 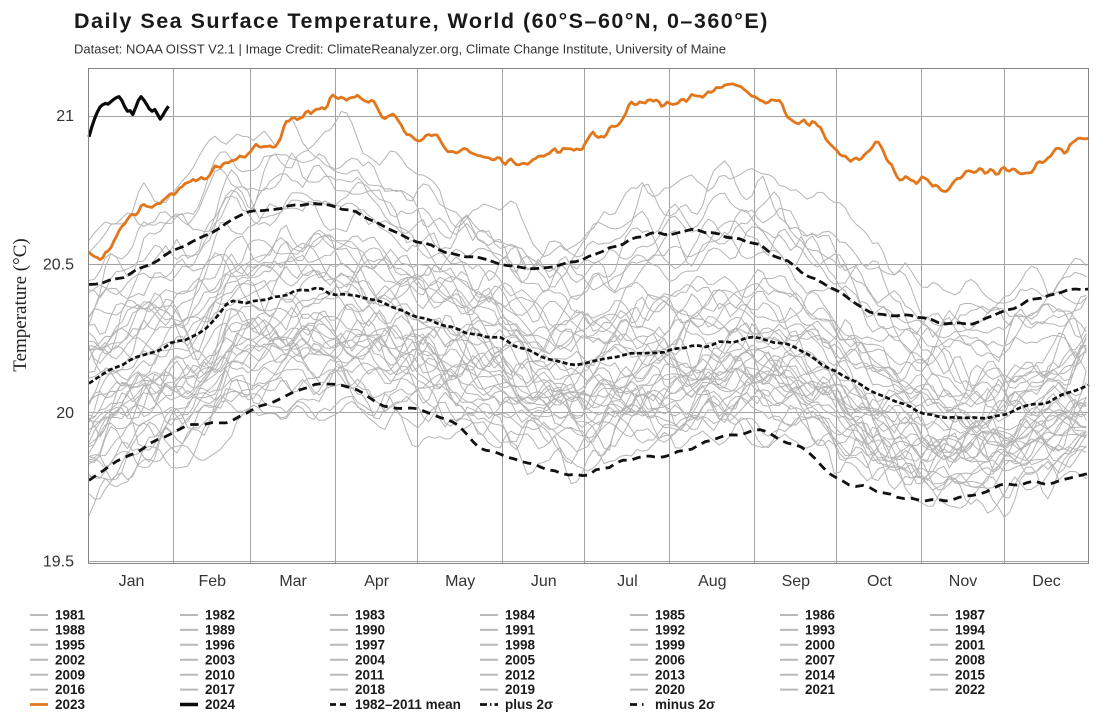 What do you see at coordinates (220, 674) in the screenshot?
I see `svg-text: 2010` at bounding box center [220, 674].